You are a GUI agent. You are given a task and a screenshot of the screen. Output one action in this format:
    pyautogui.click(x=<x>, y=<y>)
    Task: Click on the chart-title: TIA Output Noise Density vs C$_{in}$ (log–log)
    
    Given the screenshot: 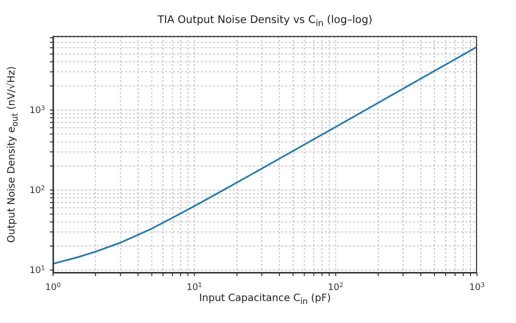 What is the action you would take?
    pyautogui.click(x=265, y=22)
    